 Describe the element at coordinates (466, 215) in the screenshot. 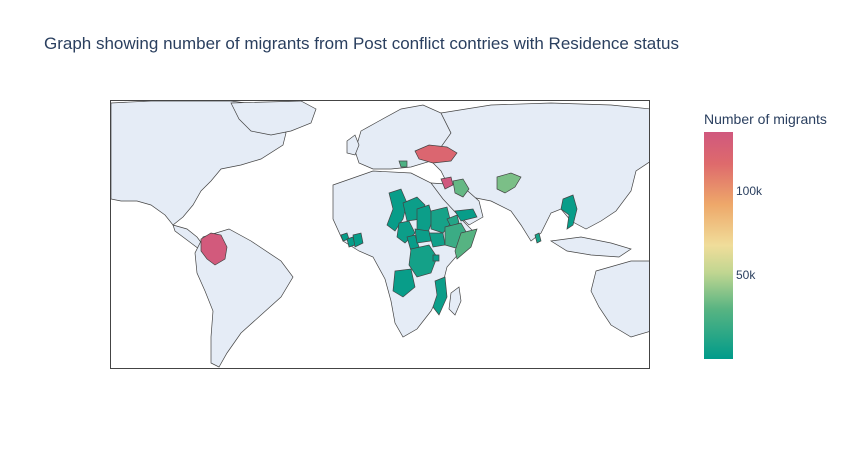

I see `country-yemen` at that location.